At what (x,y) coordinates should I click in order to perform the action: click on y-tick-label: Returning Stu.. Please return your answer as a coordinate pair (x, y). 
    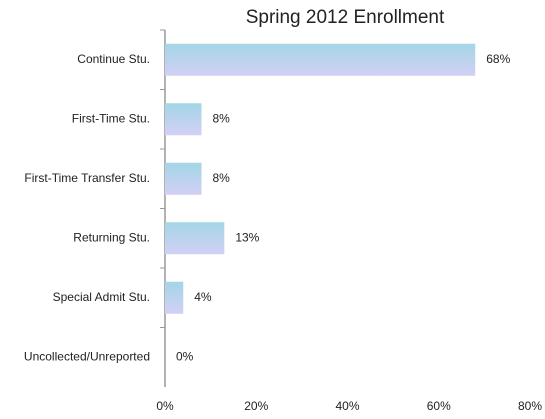
    Looking at the image, I should click on (111, 237).